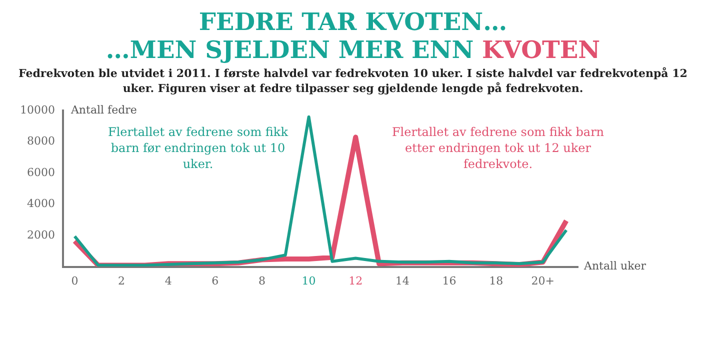 This screenshot has width=706, height=341. What do you see at coordinates (168, 281) in the screenshot?
I see `x-tick-label: 4` at bounding box center [168, 281].